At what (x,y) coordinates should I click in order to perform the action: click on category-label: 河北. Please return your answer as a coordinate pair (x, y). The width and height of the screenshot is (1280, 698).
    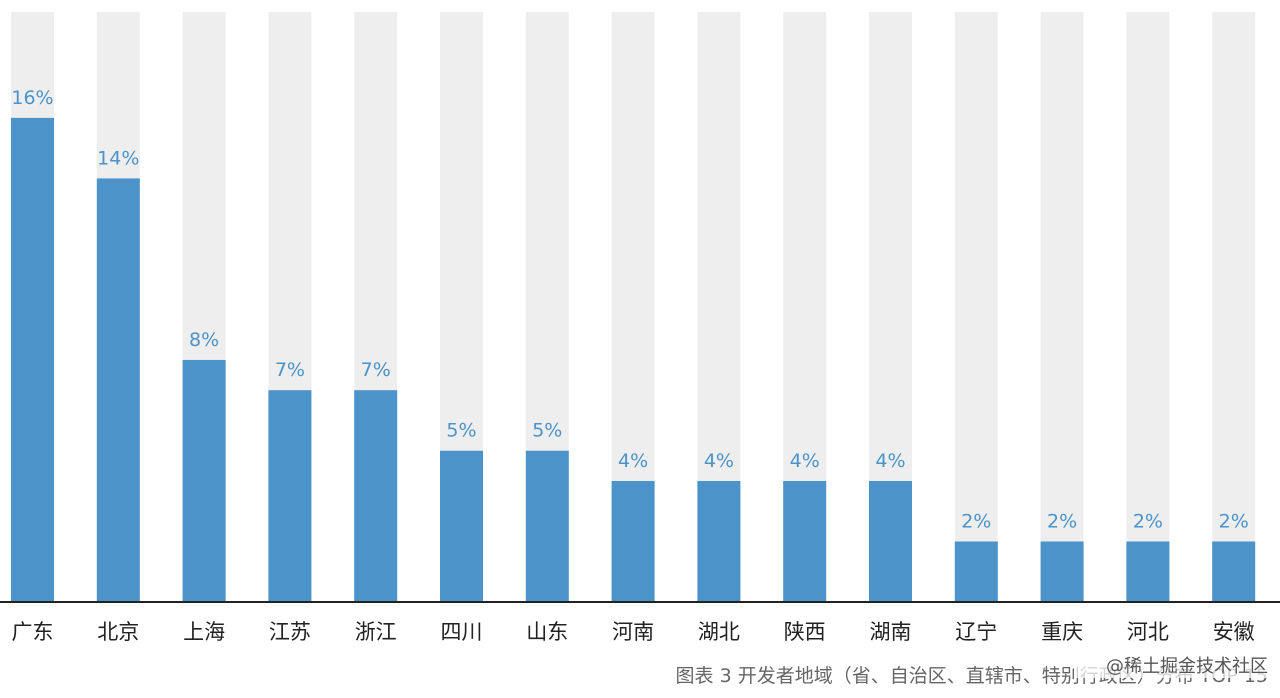
    Looking at the image, I should click on (1148, 632).